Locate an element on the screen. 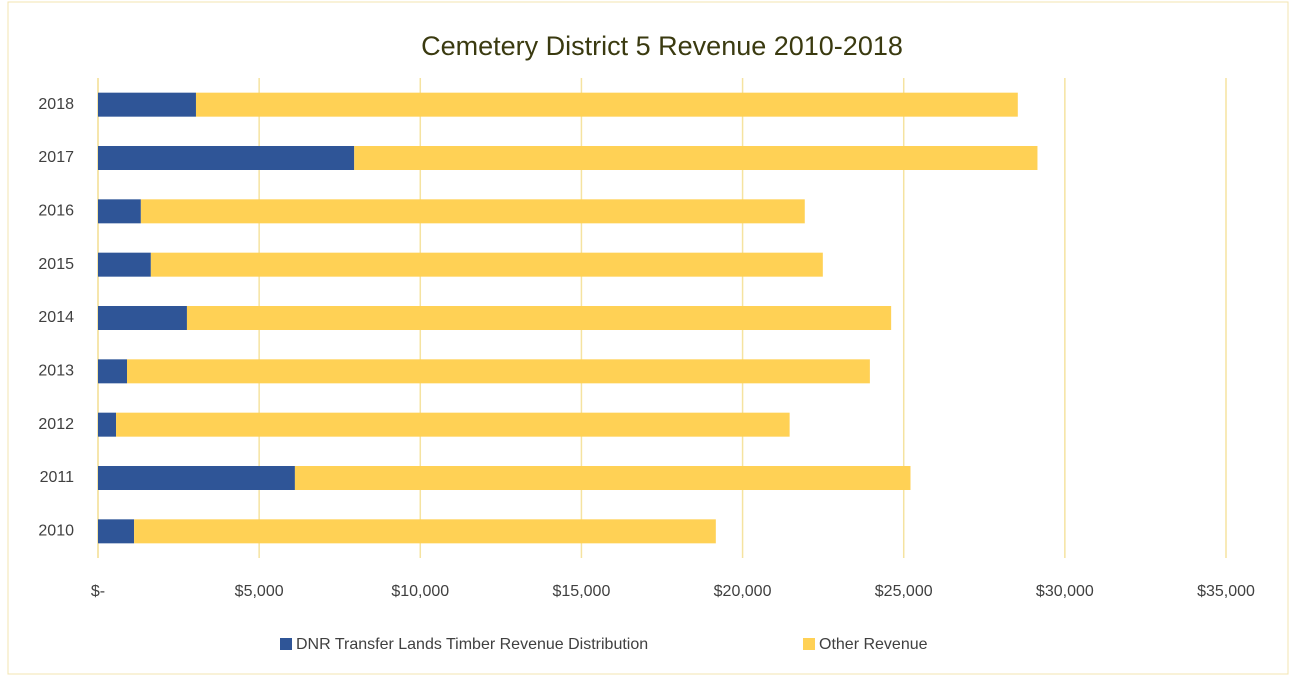 Image resolution: width=1294 pixels, height=677 pixels. x-tick-label: $30,000 is located at coordinates (1065, 591).